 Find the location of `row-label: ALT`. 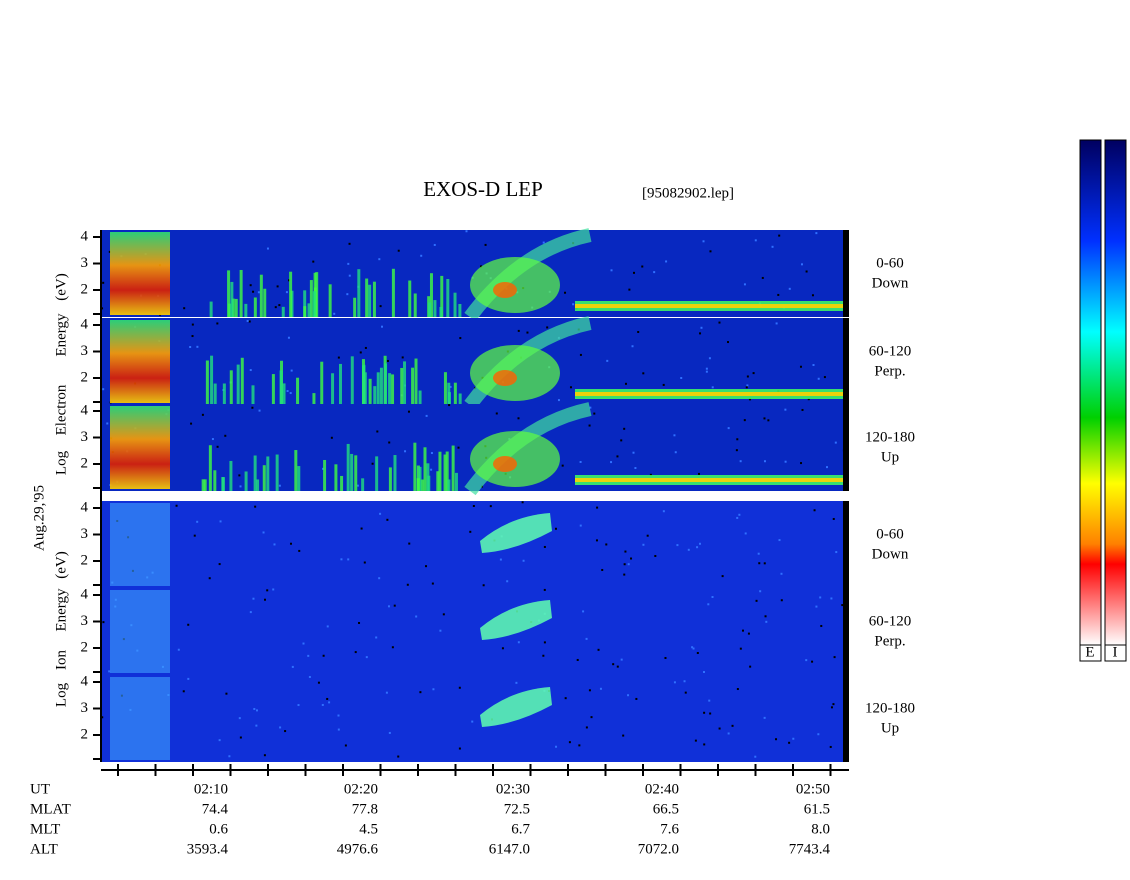

row-label: ALT is located at coordinates (44, 849).